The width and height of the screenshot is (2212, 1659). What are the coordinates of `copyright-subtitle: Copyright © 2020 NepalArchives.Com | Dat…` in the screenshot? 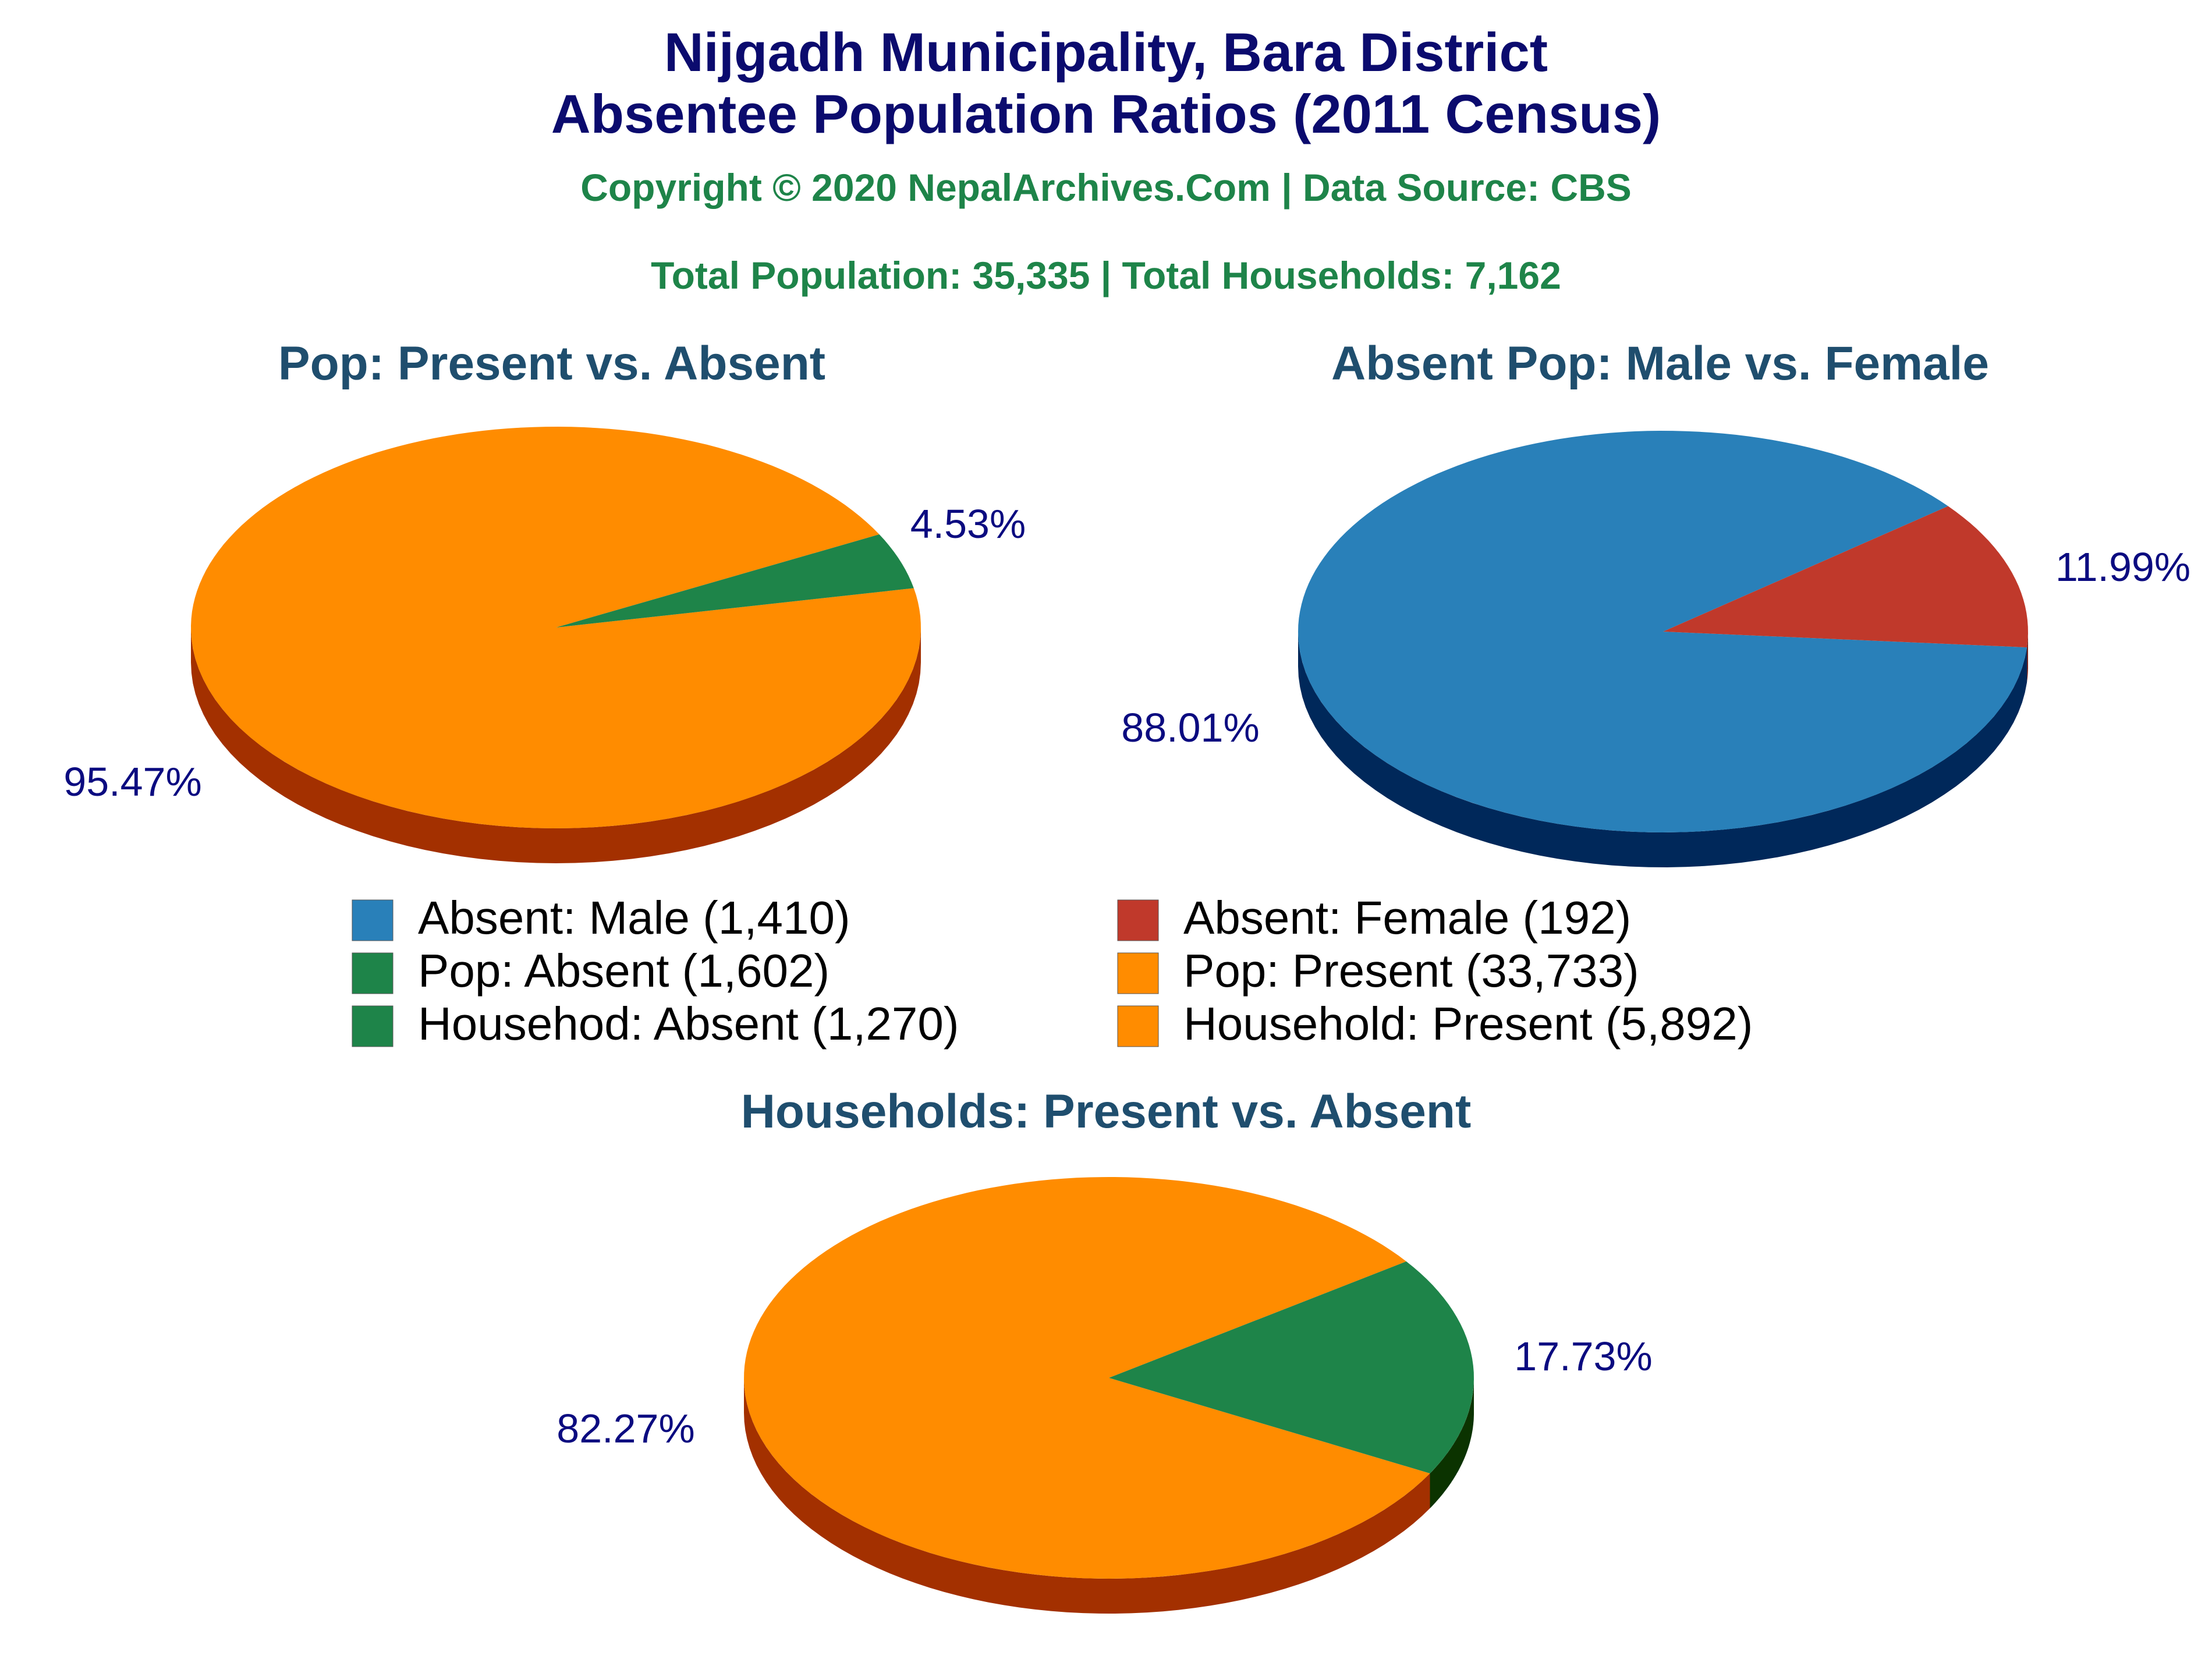 It's located at (1106, 188).